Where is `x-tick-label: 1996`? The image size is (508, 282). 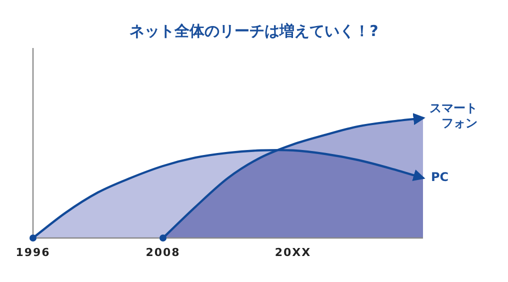 x-tick-label: 1996 is located at coordinates (33, 252).